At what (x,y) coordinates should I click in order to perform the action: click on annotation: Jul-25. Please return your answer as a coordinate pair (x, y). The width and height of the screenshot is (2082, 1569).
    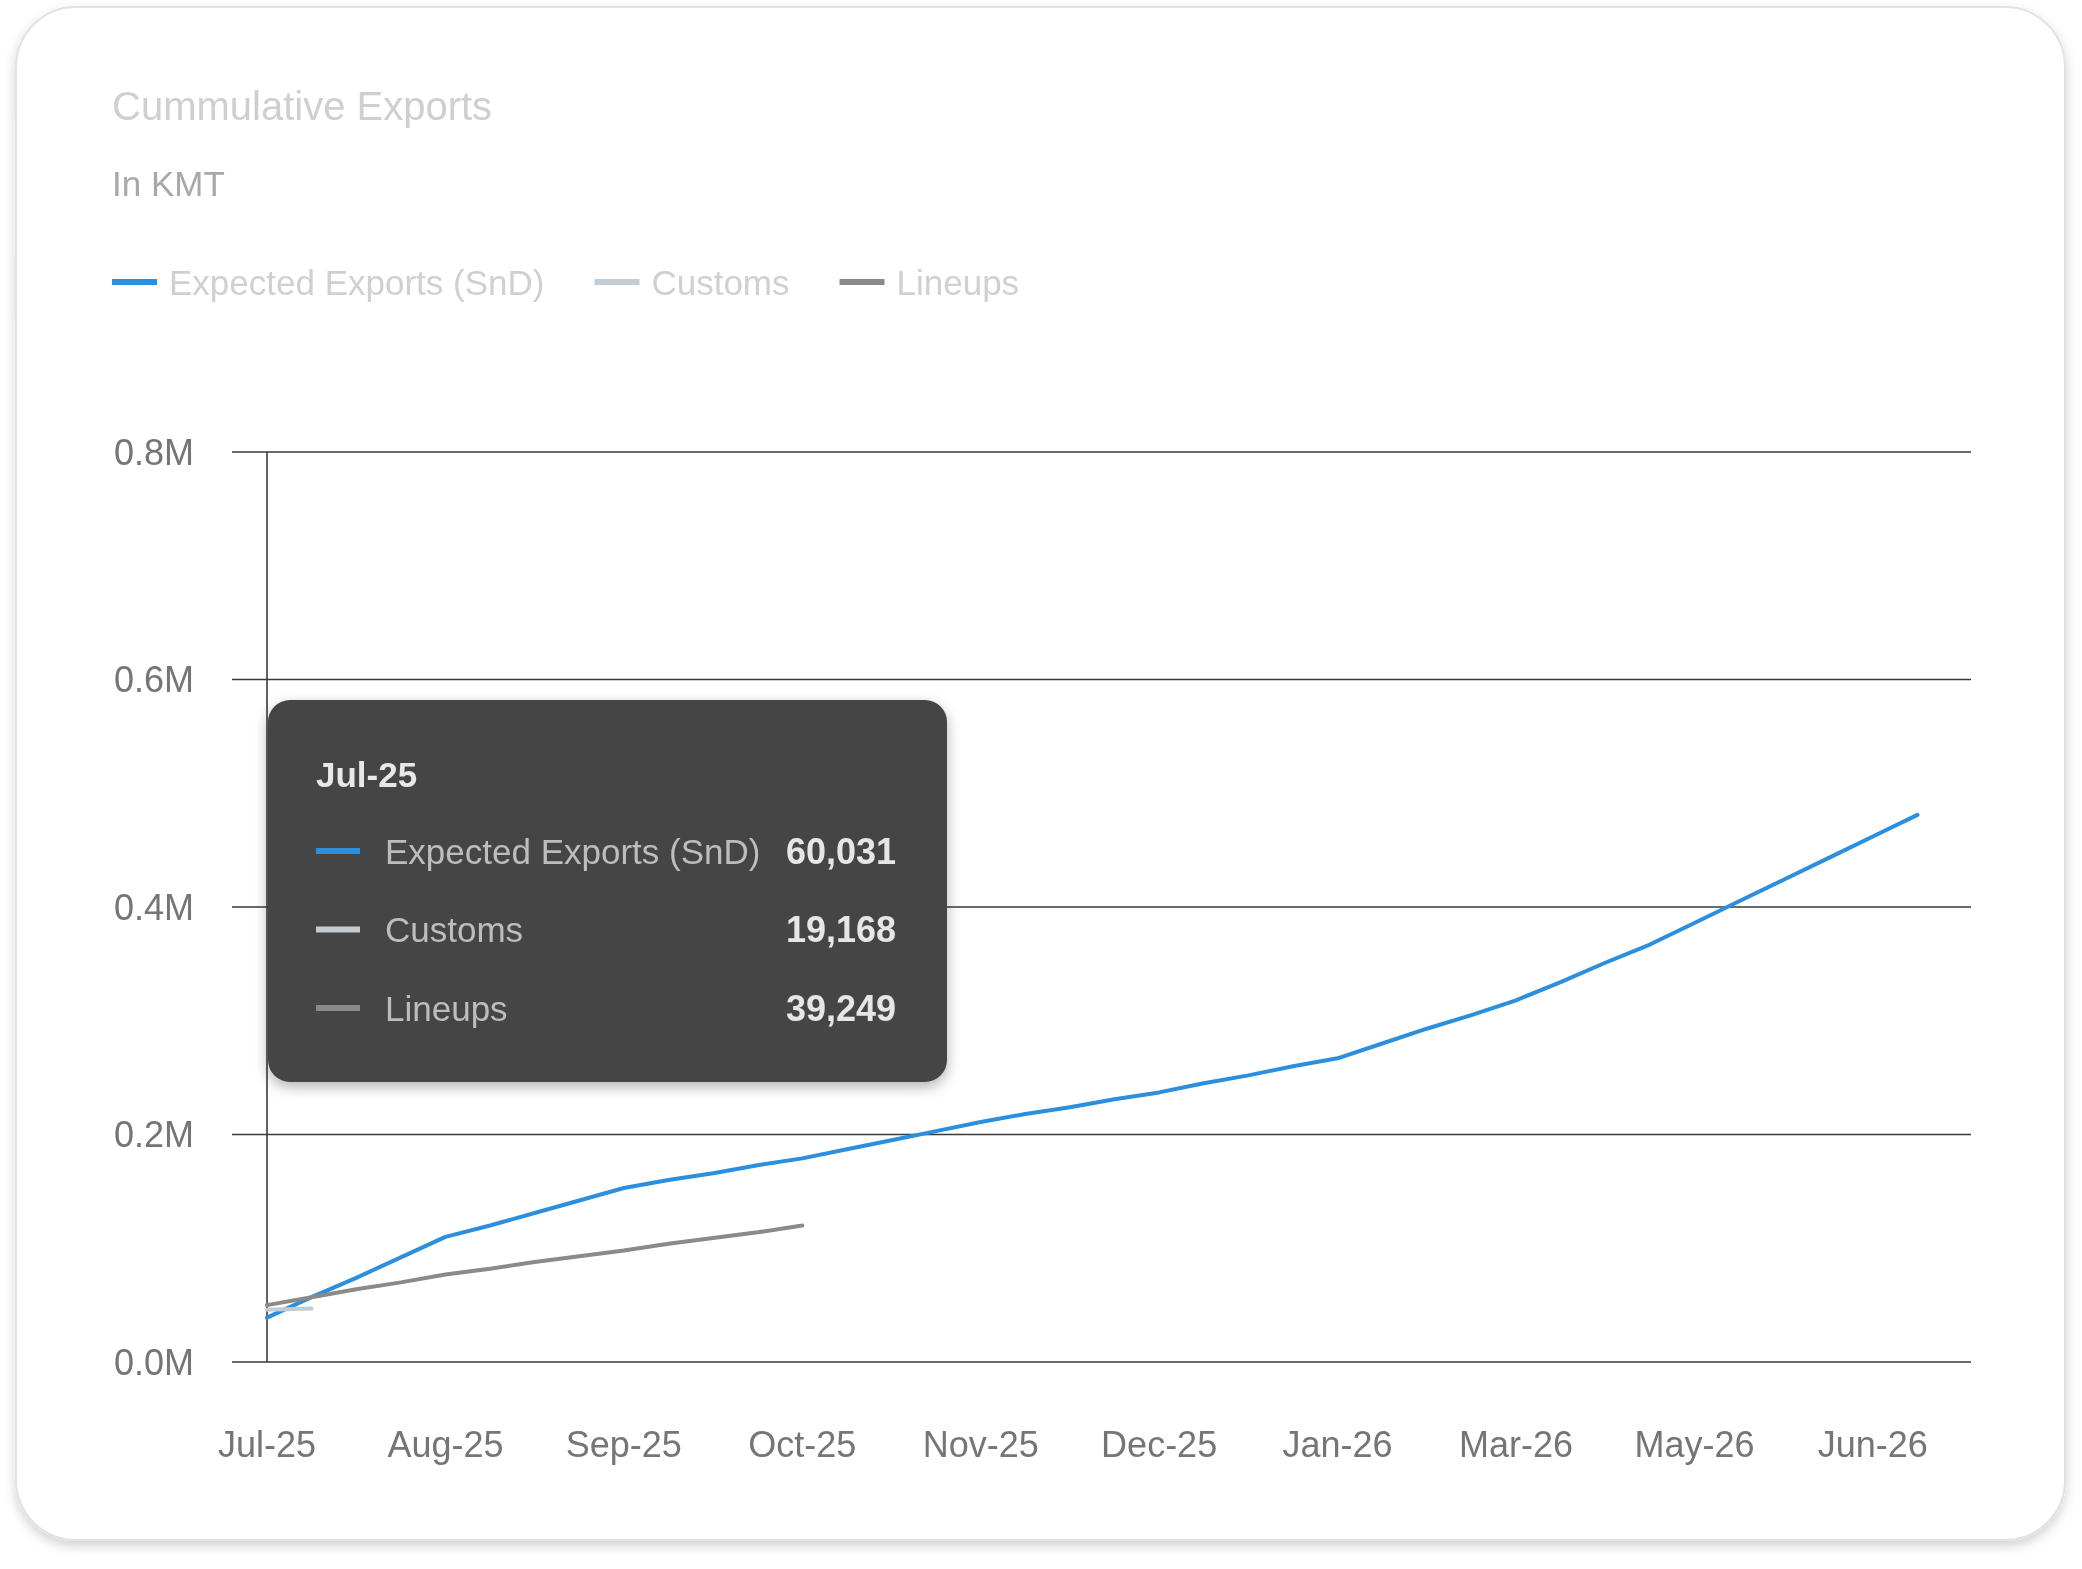
    Looking at the image, I should click on (367, 774).